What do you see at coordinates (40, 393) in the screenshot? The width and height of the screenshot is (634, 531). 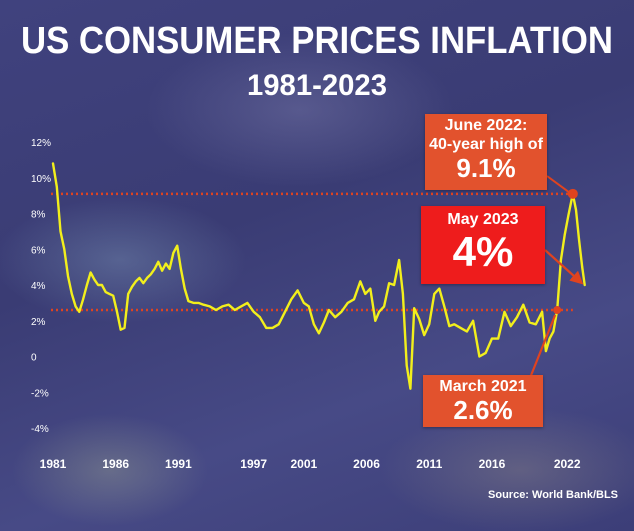 I see `y-tick-label: -2%` at bounding box center [40, 393].